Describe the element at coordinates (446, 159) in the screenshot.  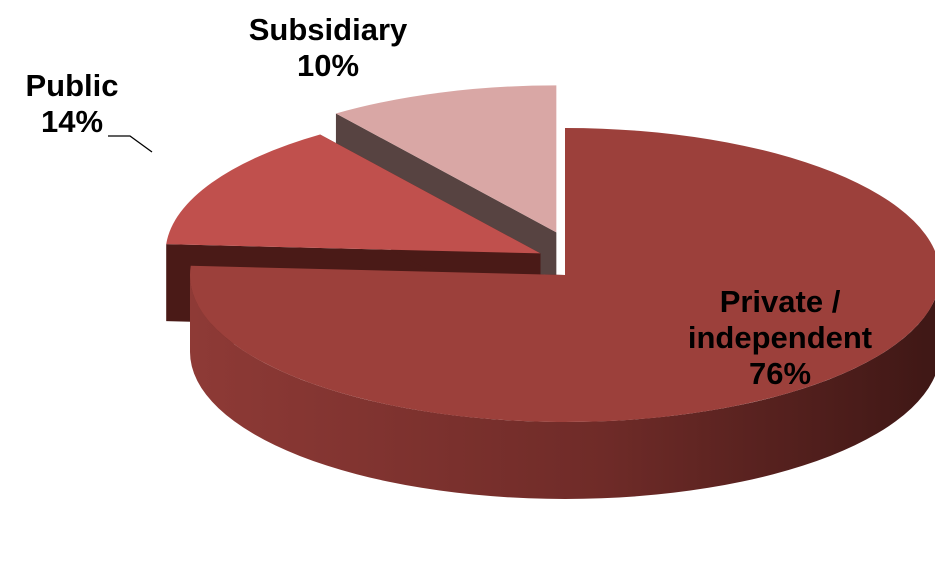
I see `slice-subsidiary` at that location.